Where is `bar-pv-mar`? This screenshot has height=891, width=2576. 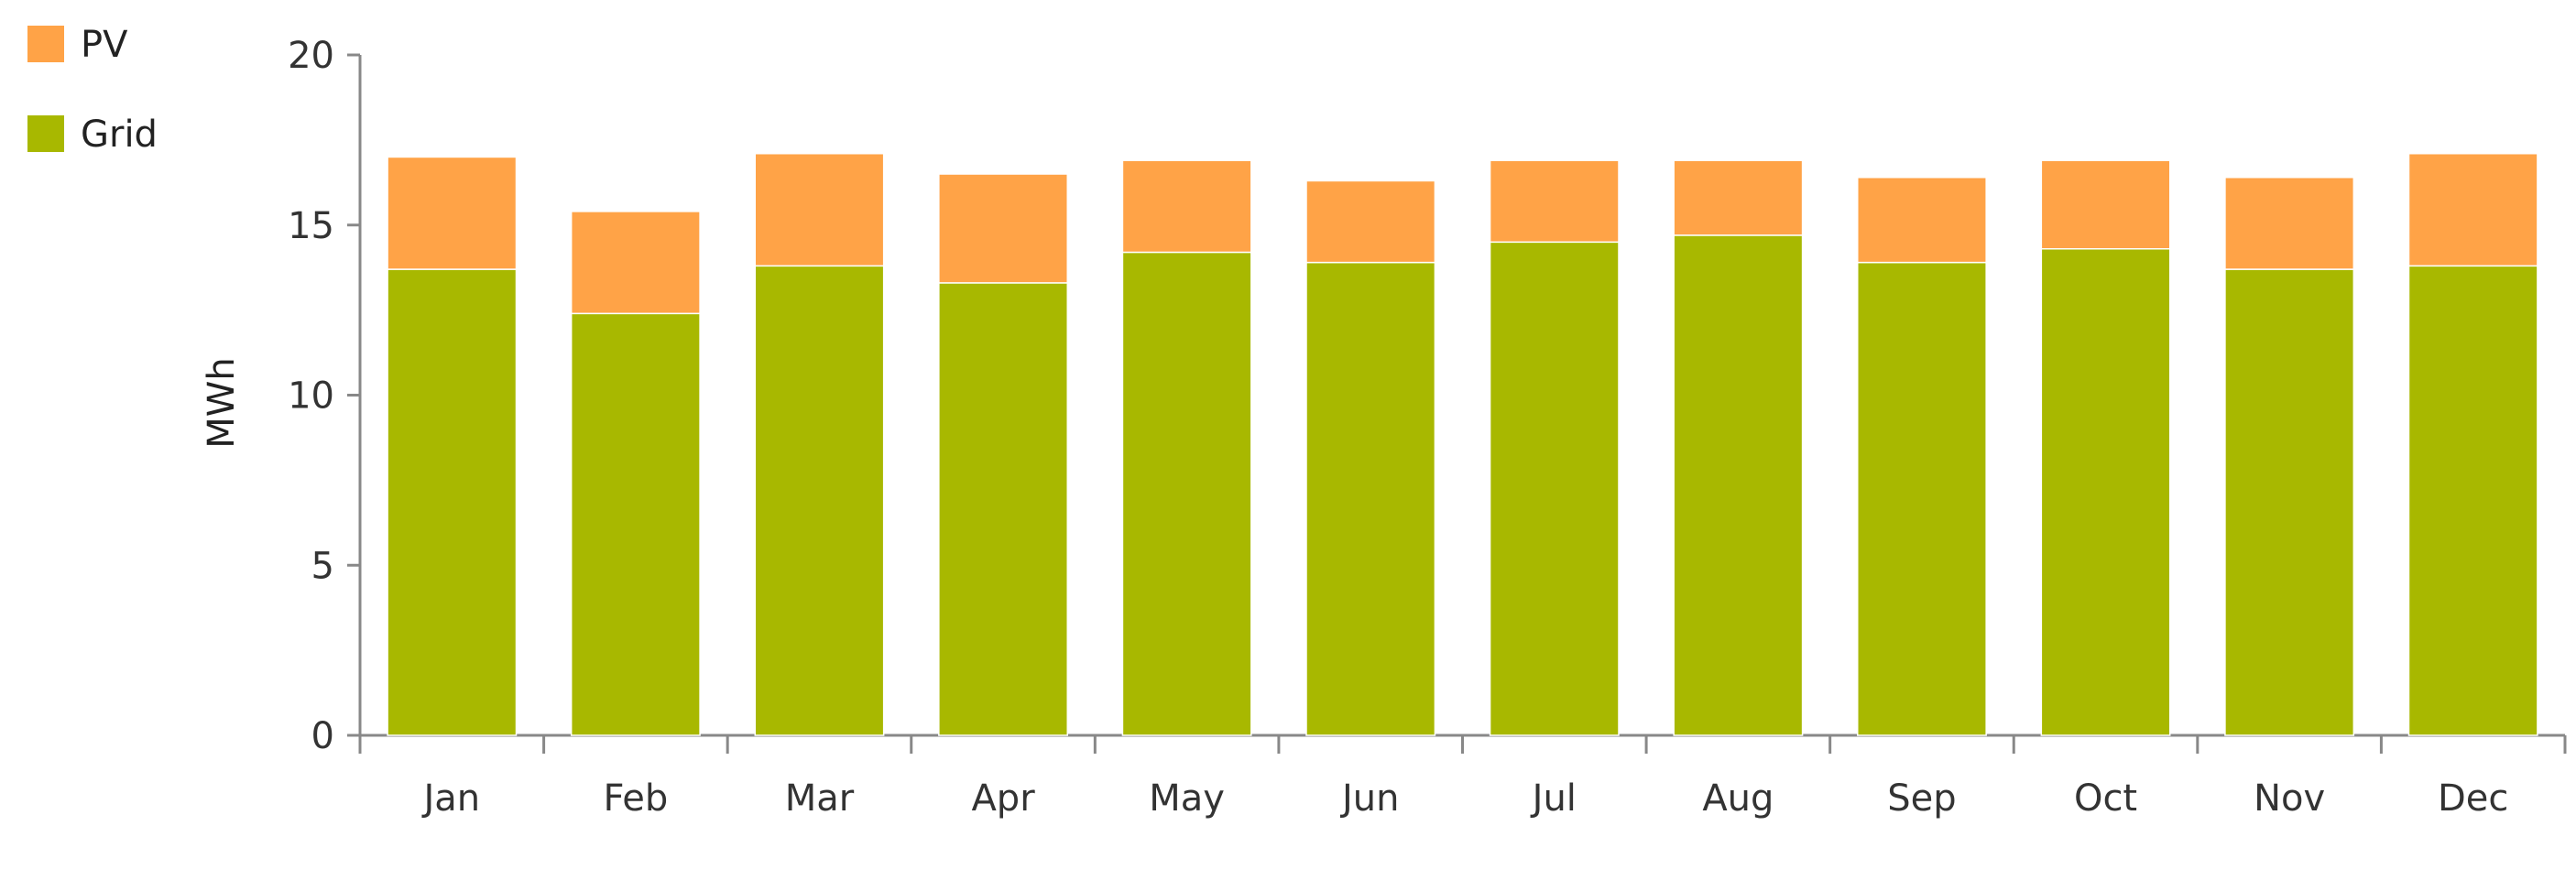 bar-pv-mar is located at coordinates (820, 209).